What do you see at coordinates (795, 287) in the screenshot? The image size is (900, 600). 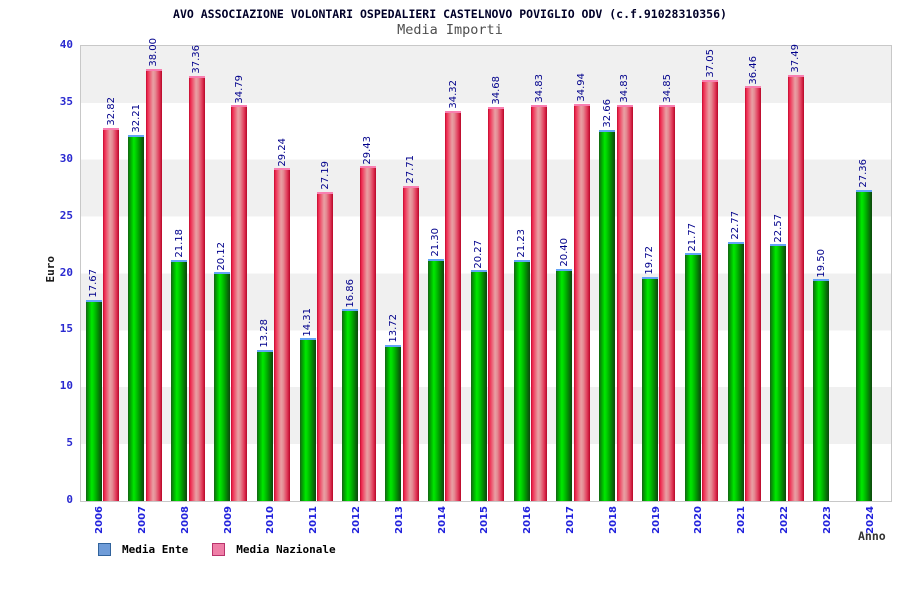 I see `bar-media-nazionale-2022` at bounding box center [795, 287].